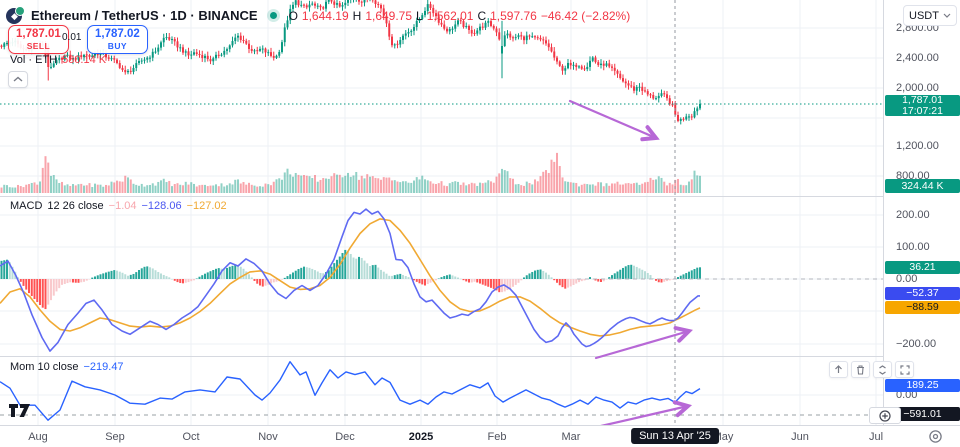  Describe the element at coordinates (38, 46) in the screenshot. I see `sell-label: SELL` at that location.